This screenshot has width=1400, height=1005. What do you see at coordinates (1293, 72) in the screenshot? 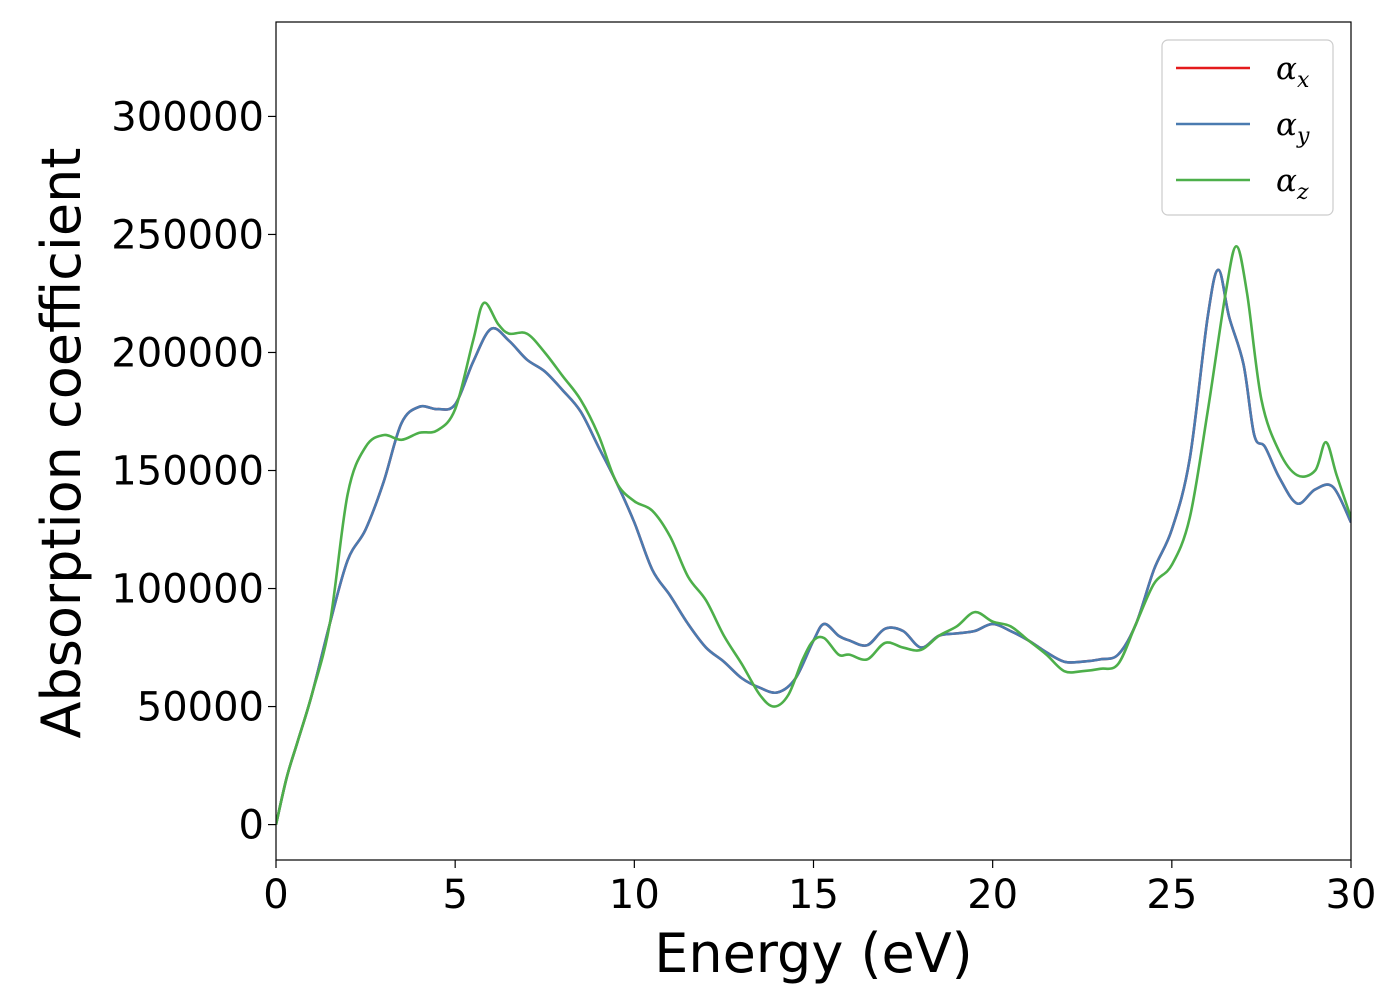
I see `legend-label-x: αx` at bounding box center [1293, 72].